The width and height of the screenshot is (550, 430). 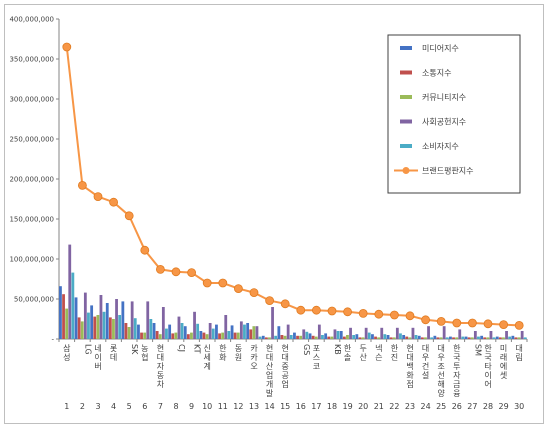 What do you see at coordinates (181, 348) in the screenshot?
I see `category-label: CJ` at bounding box center [181, 348].